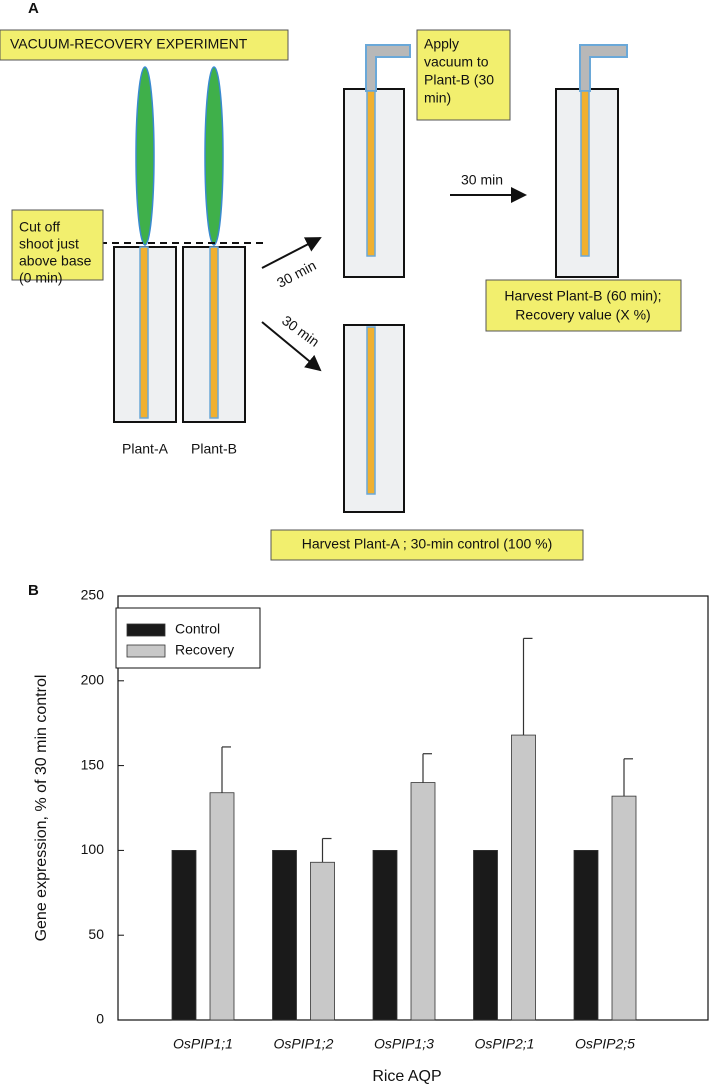 This screenshot has width=709, height=1088. I want to click on y-tick-label: 100, so click(93, 849).